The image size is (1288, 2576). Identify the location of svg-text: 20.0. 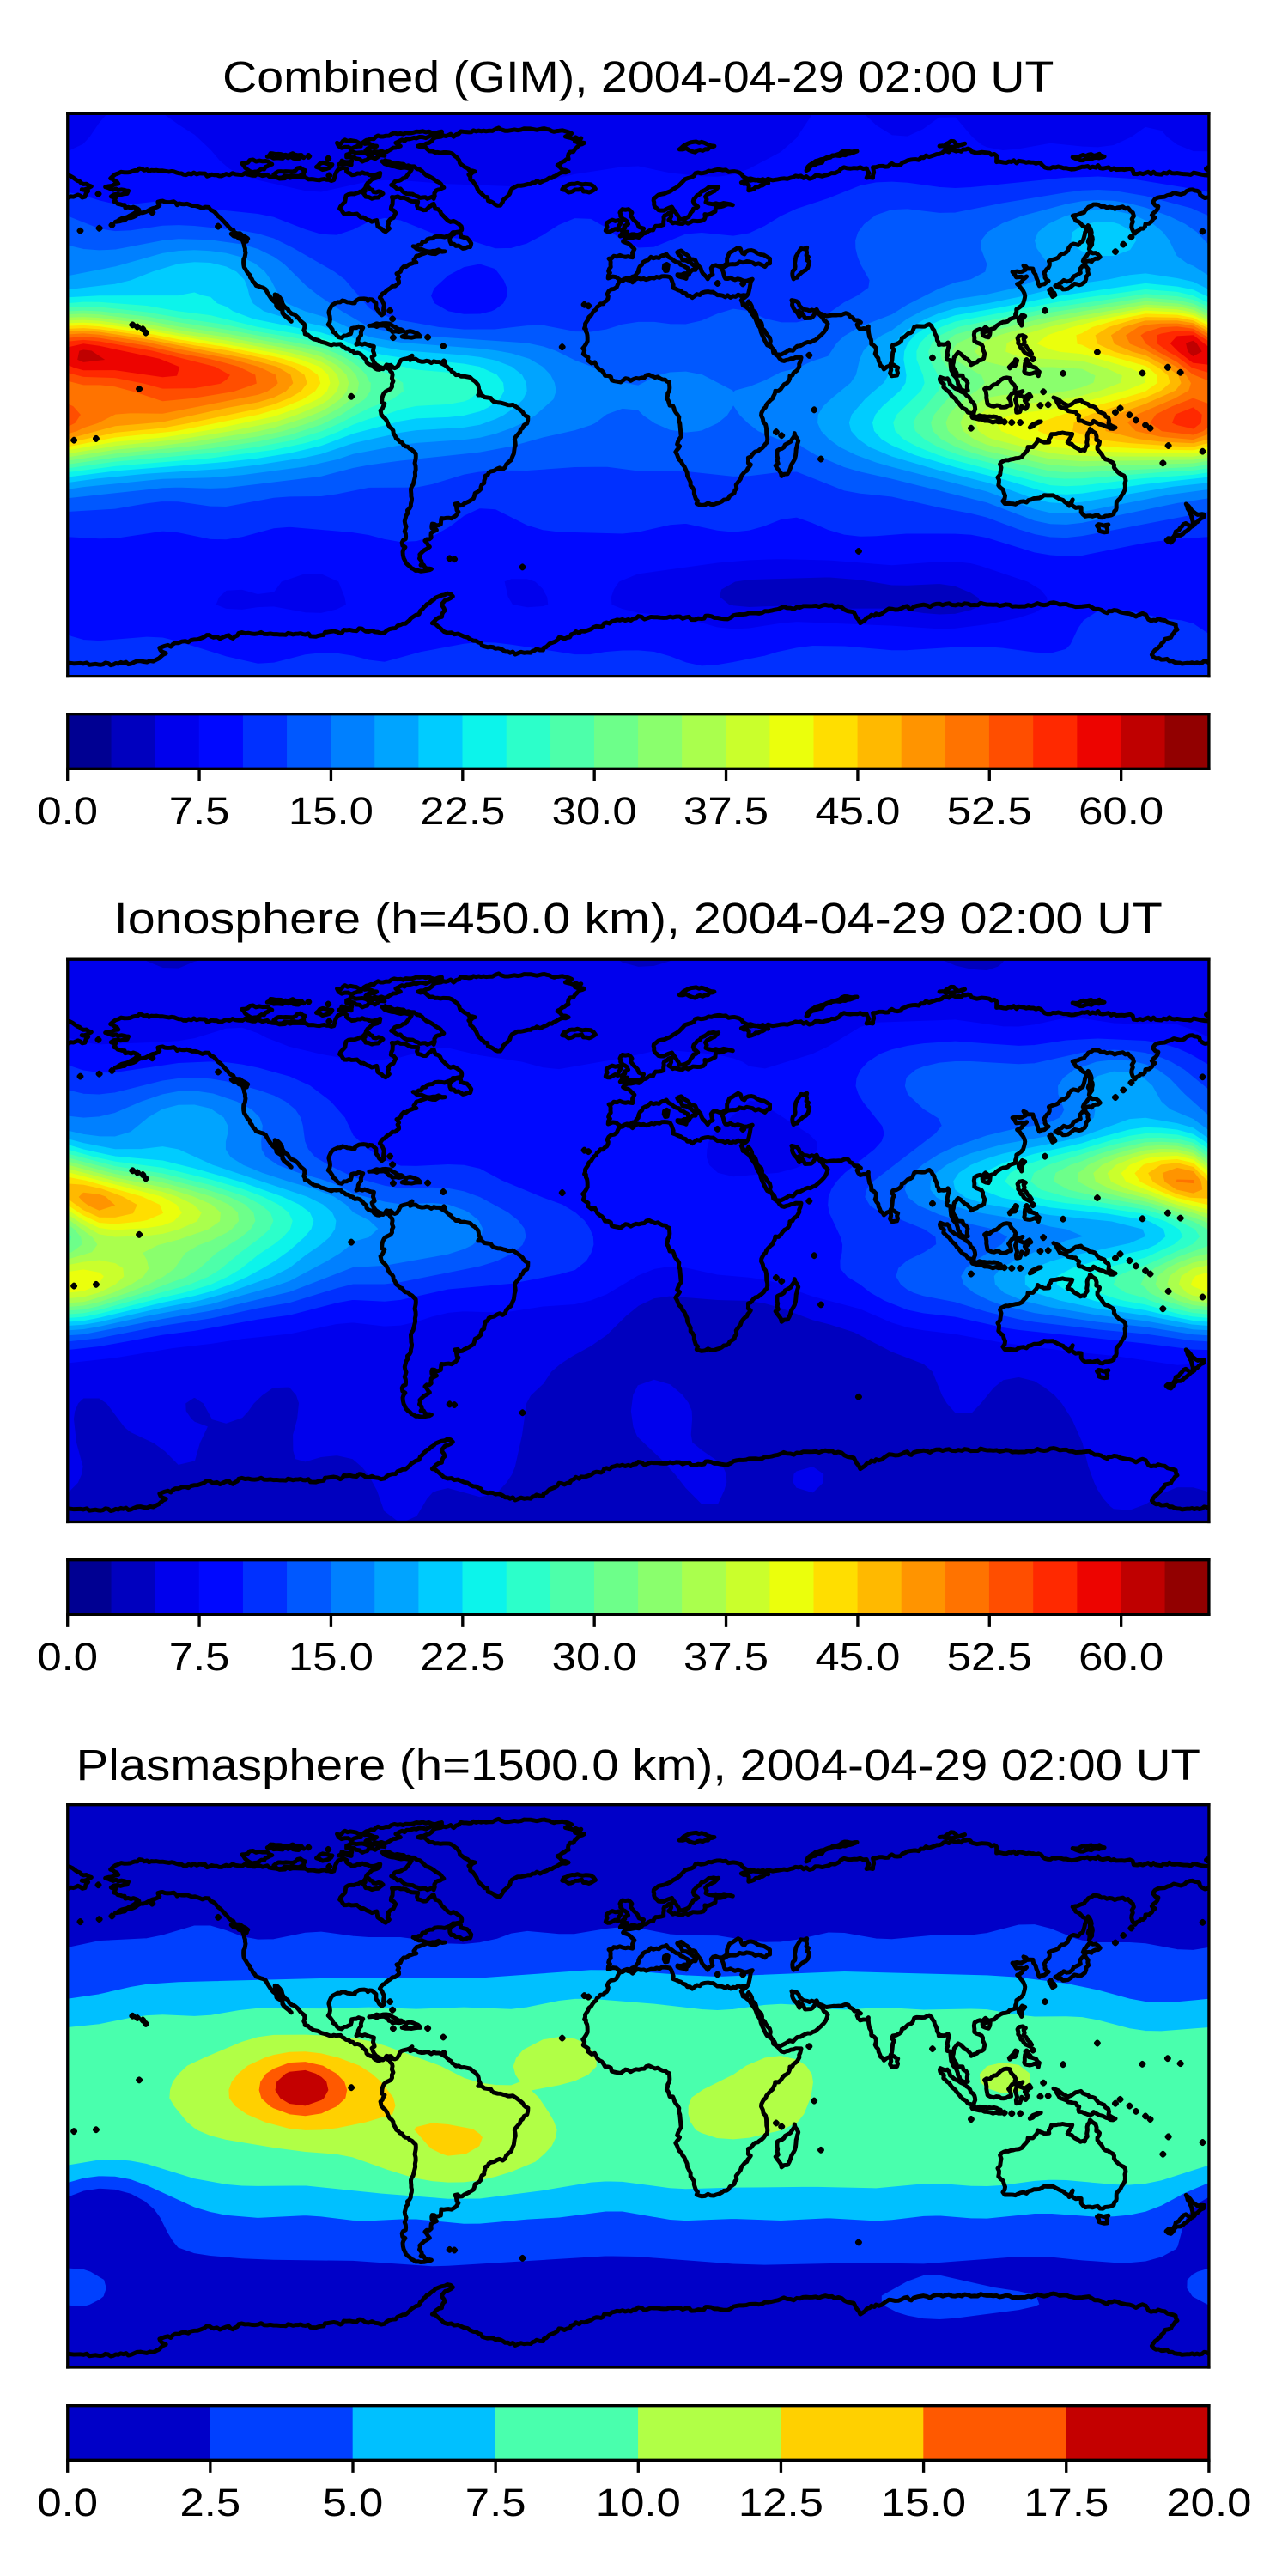
(1208, 2502).